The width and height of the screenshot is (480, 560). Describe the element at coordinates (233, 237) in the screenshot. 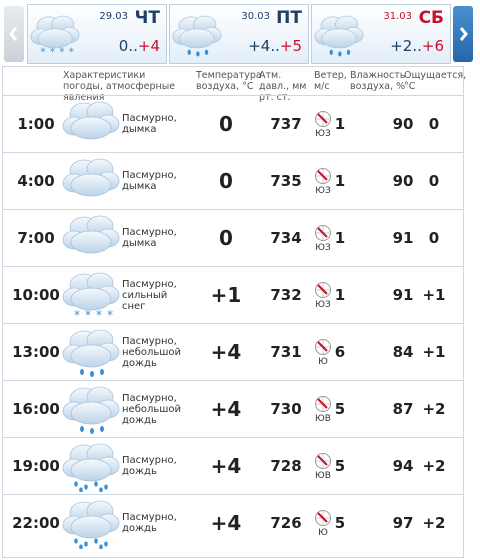

I see `forecast-row: 7:00 Пасмурно, дымка 0 734 ЮЗ 1 91 0` at that location.